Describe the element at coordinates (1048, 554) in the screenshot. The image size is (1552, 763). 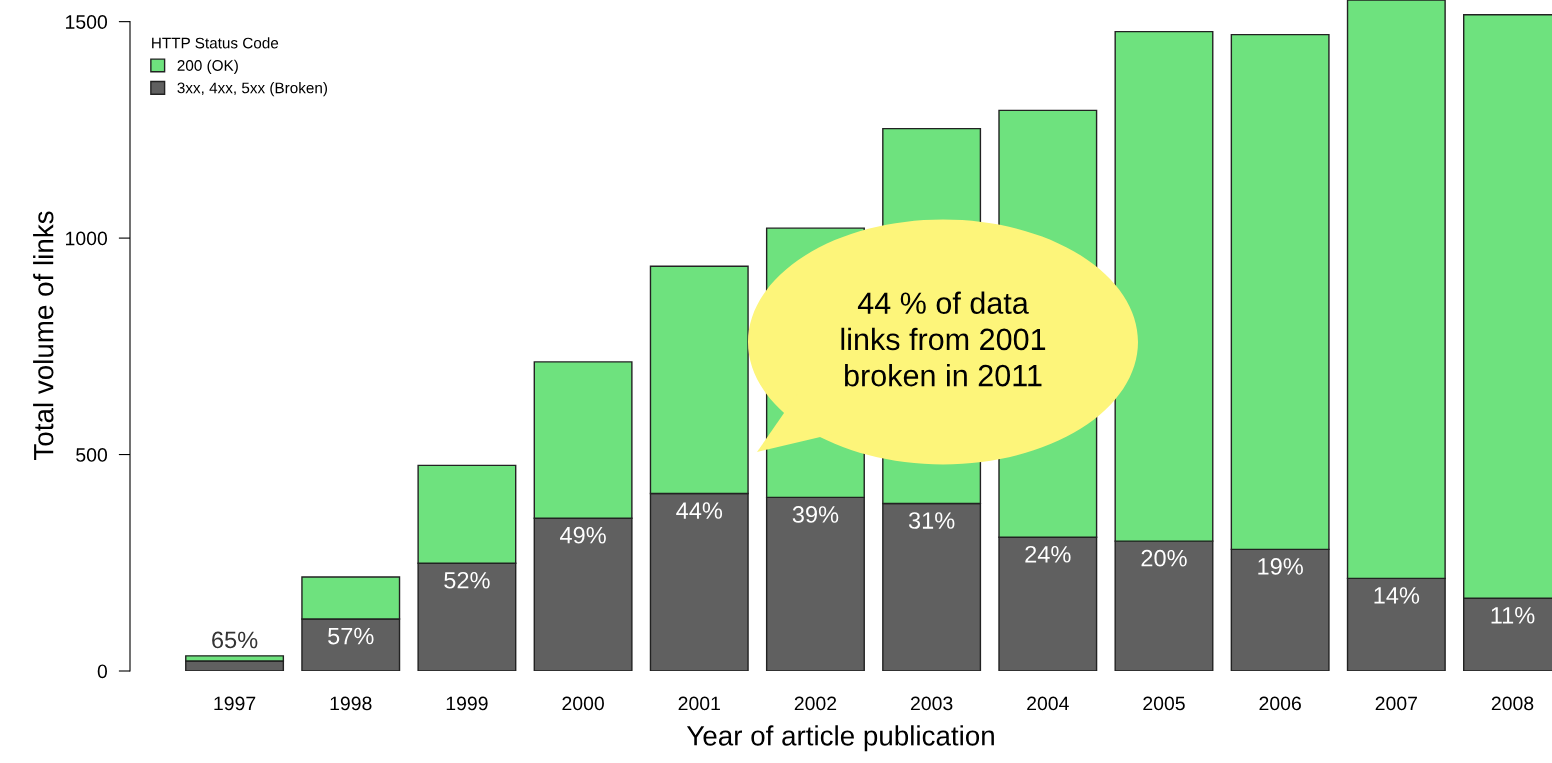
I see `annotation: 24%` at that location.